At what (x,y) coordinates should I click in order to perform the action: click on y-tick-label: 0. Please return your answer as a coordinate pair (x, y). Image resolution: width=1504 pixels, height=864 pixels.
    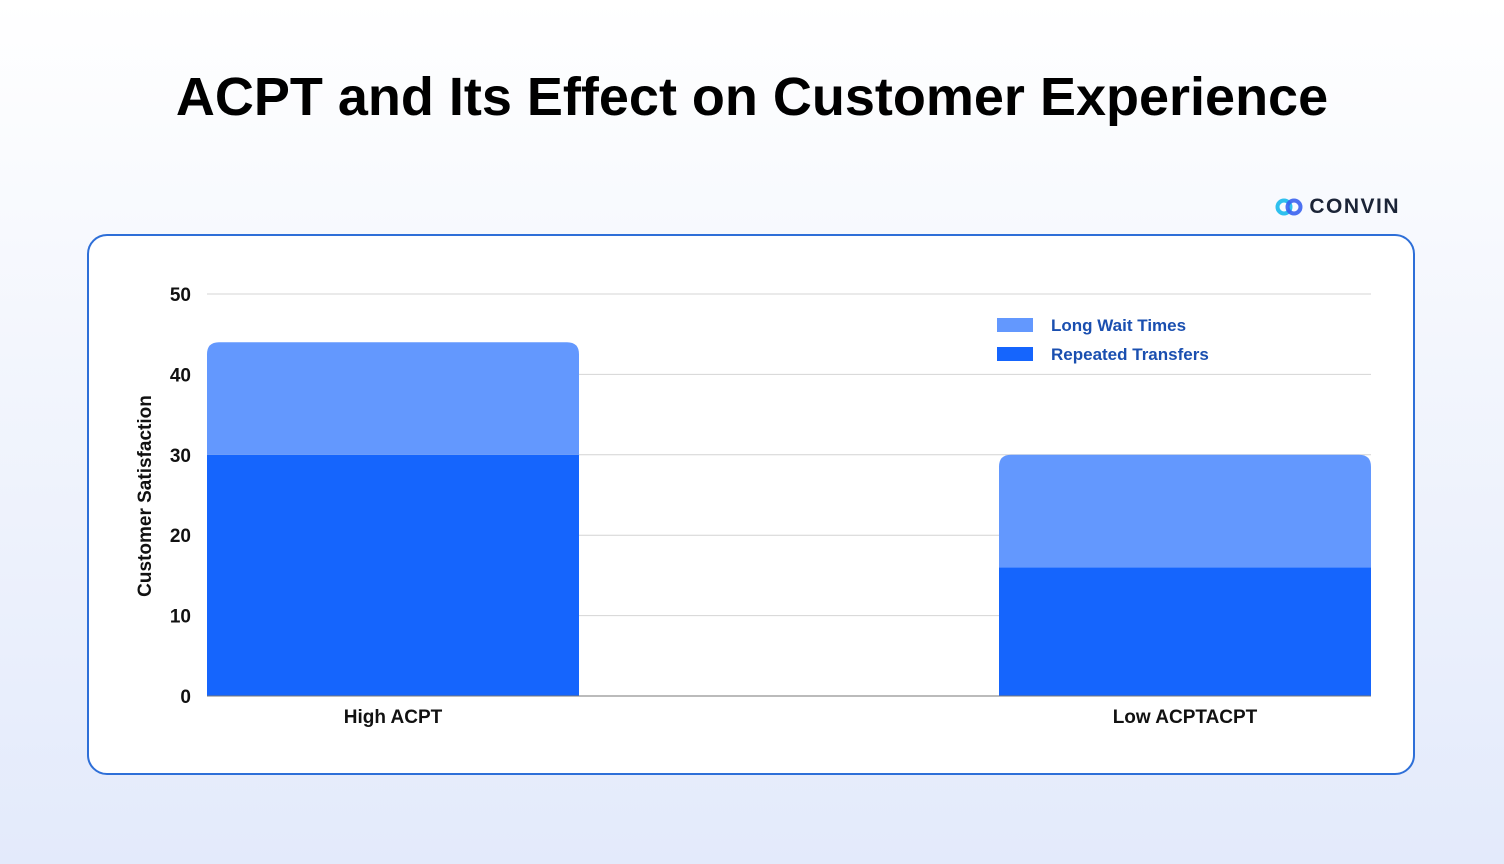
    Looking at the image, I should click on (185, 697).